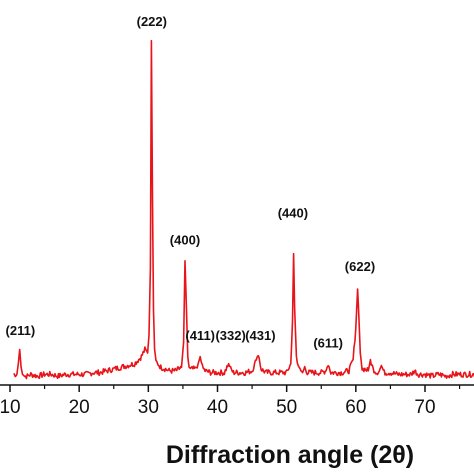  What do you see at coordinates (79, 407) in the screenshot?
I see `x-tick-label: 20` at bounding box center [79, 407].